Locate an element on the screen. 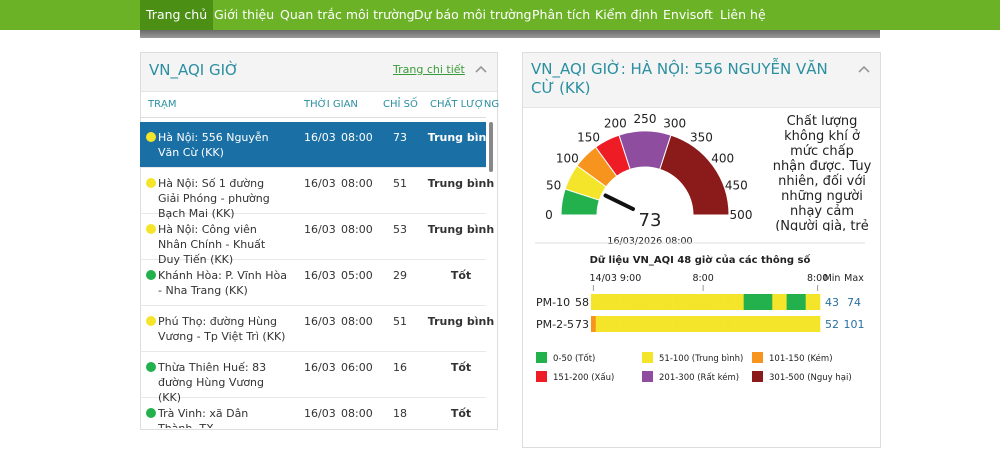  aqi-index: 16 is located at coordinates (400, 367).